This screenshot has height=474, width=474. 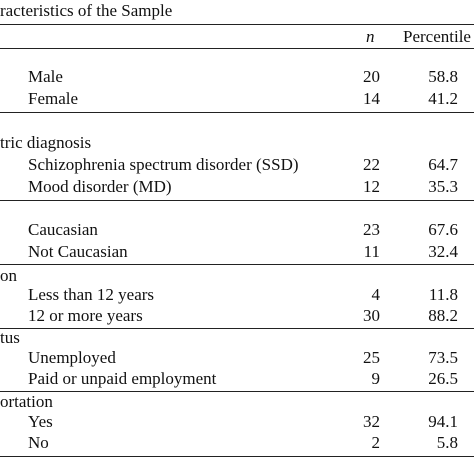 What do you see at coordinates (443, 378) in the screenshot?
I see `row-pct: 26.5` at bounding box center [443, 378].